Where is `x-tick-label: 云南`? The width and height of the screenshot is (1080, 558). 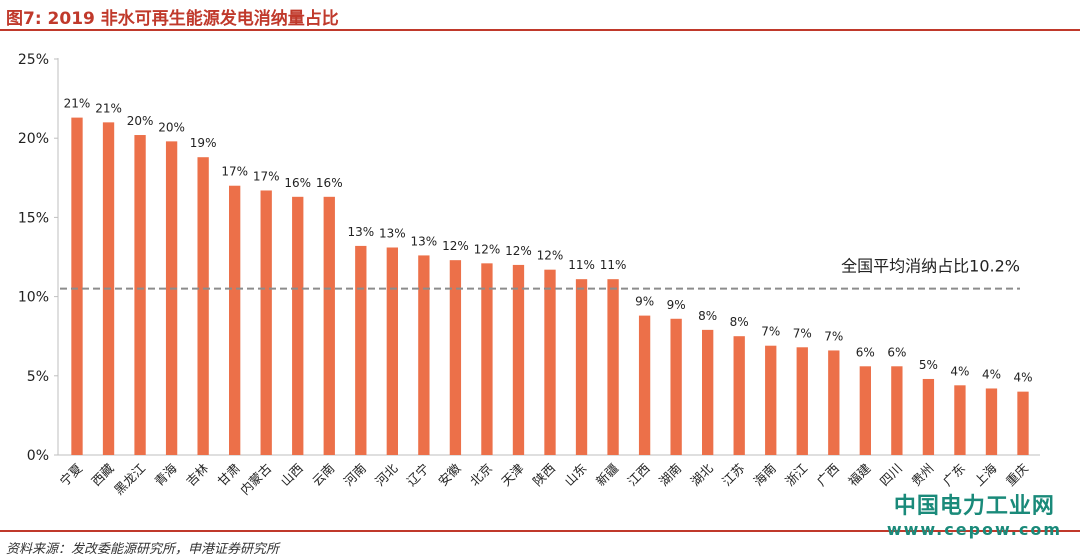 x-tick-label: 云南 is located at coordinates (323, 475).